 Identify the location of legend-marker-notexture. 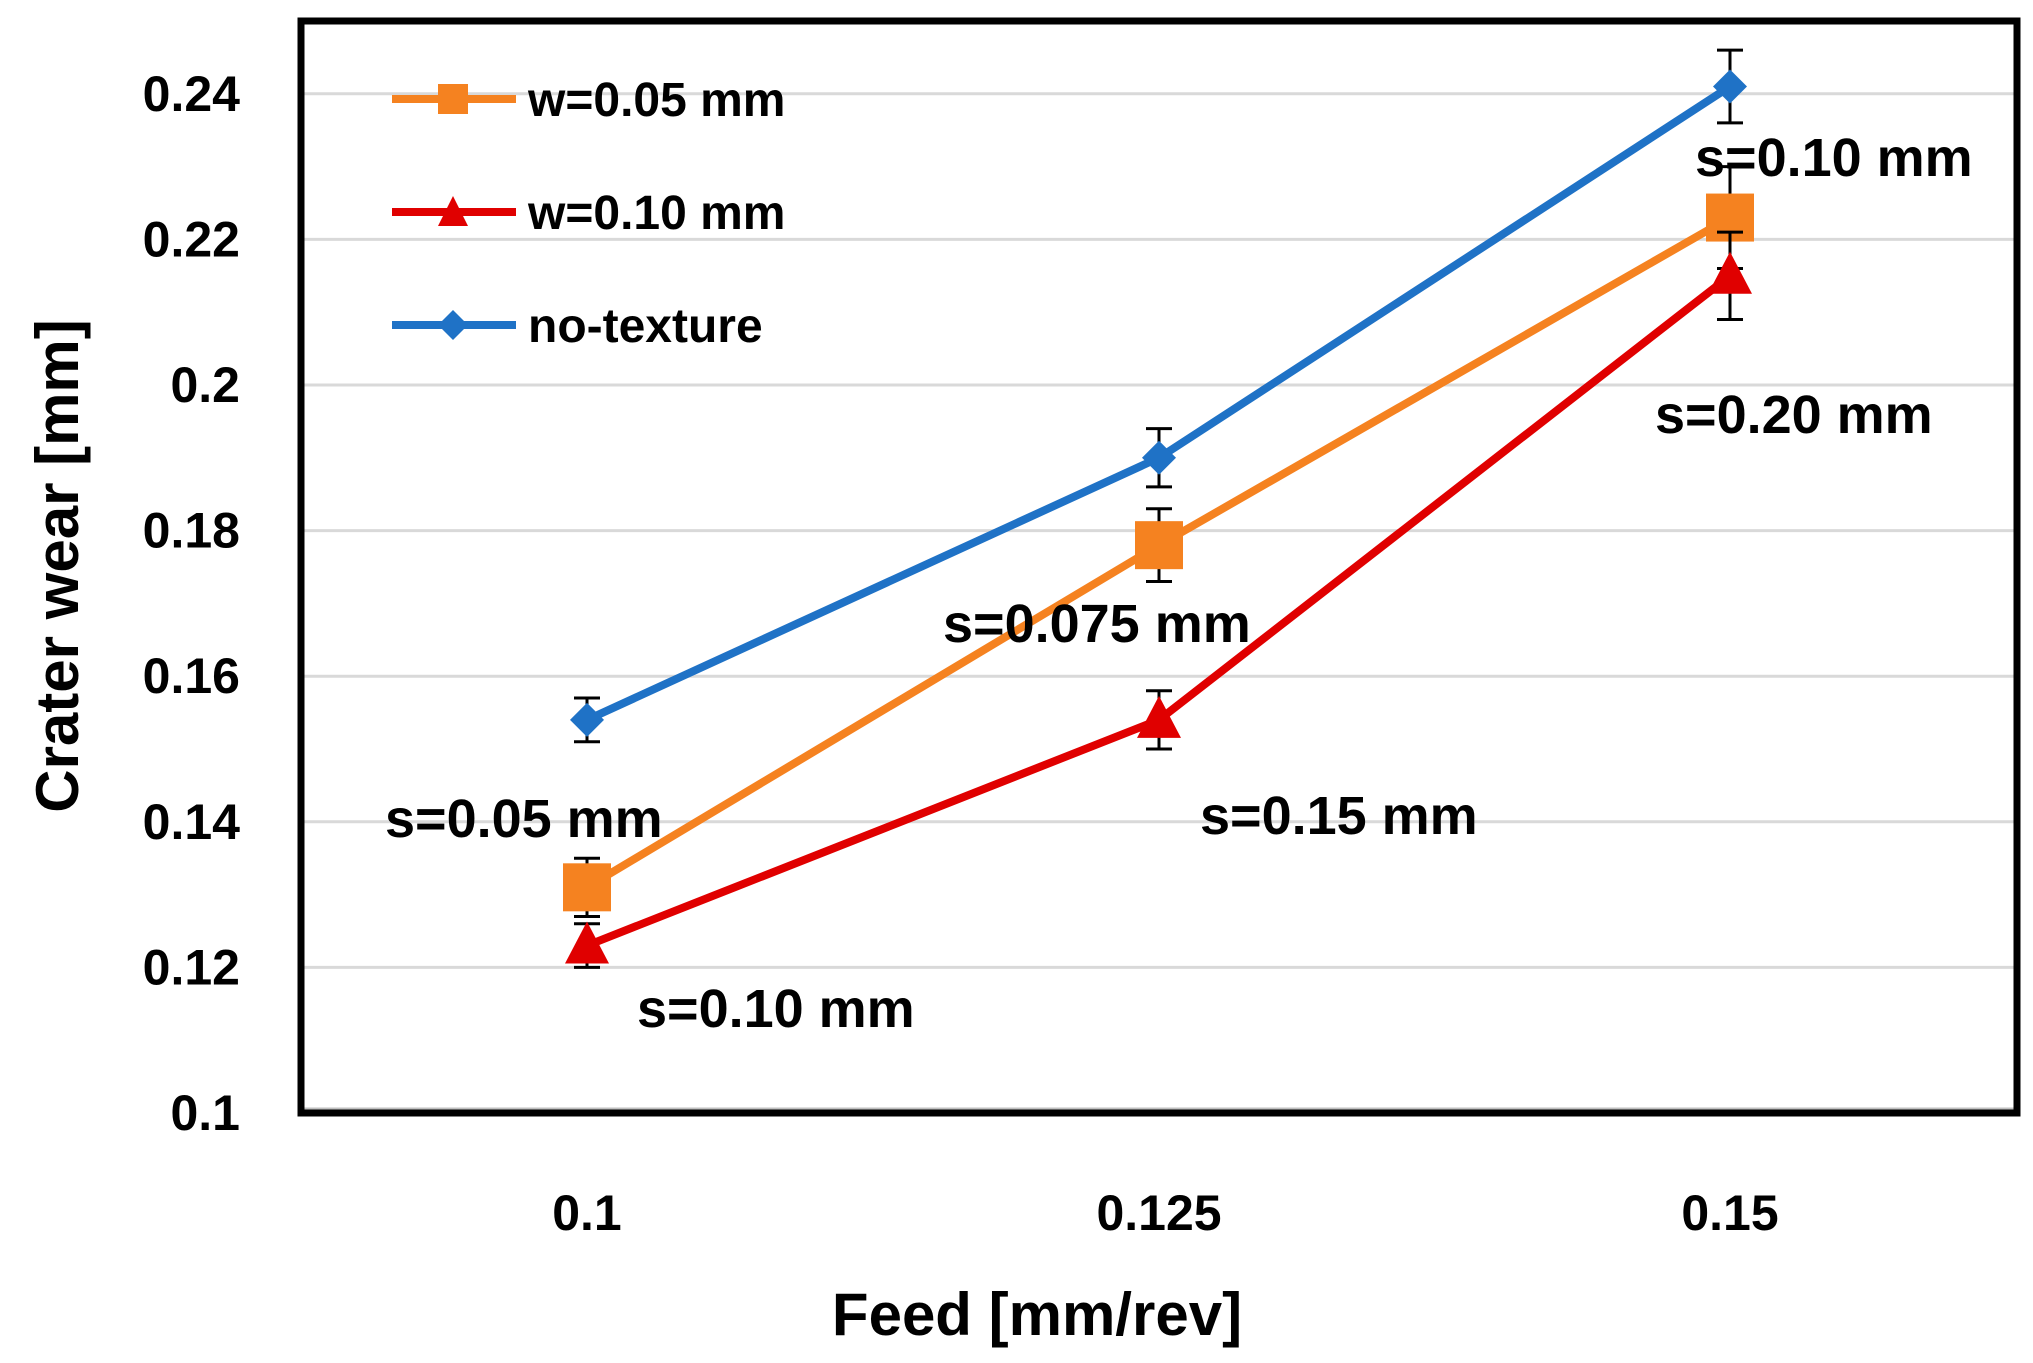
(453, 325).